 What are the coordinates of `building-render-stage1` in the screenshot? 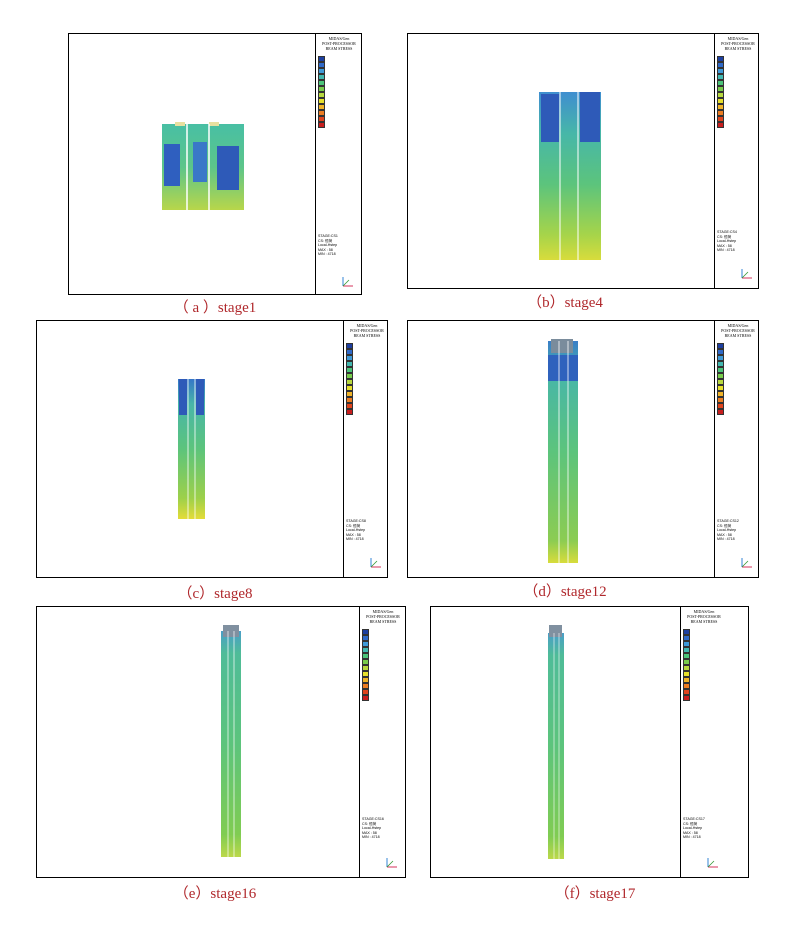 It's located at (203, 166).